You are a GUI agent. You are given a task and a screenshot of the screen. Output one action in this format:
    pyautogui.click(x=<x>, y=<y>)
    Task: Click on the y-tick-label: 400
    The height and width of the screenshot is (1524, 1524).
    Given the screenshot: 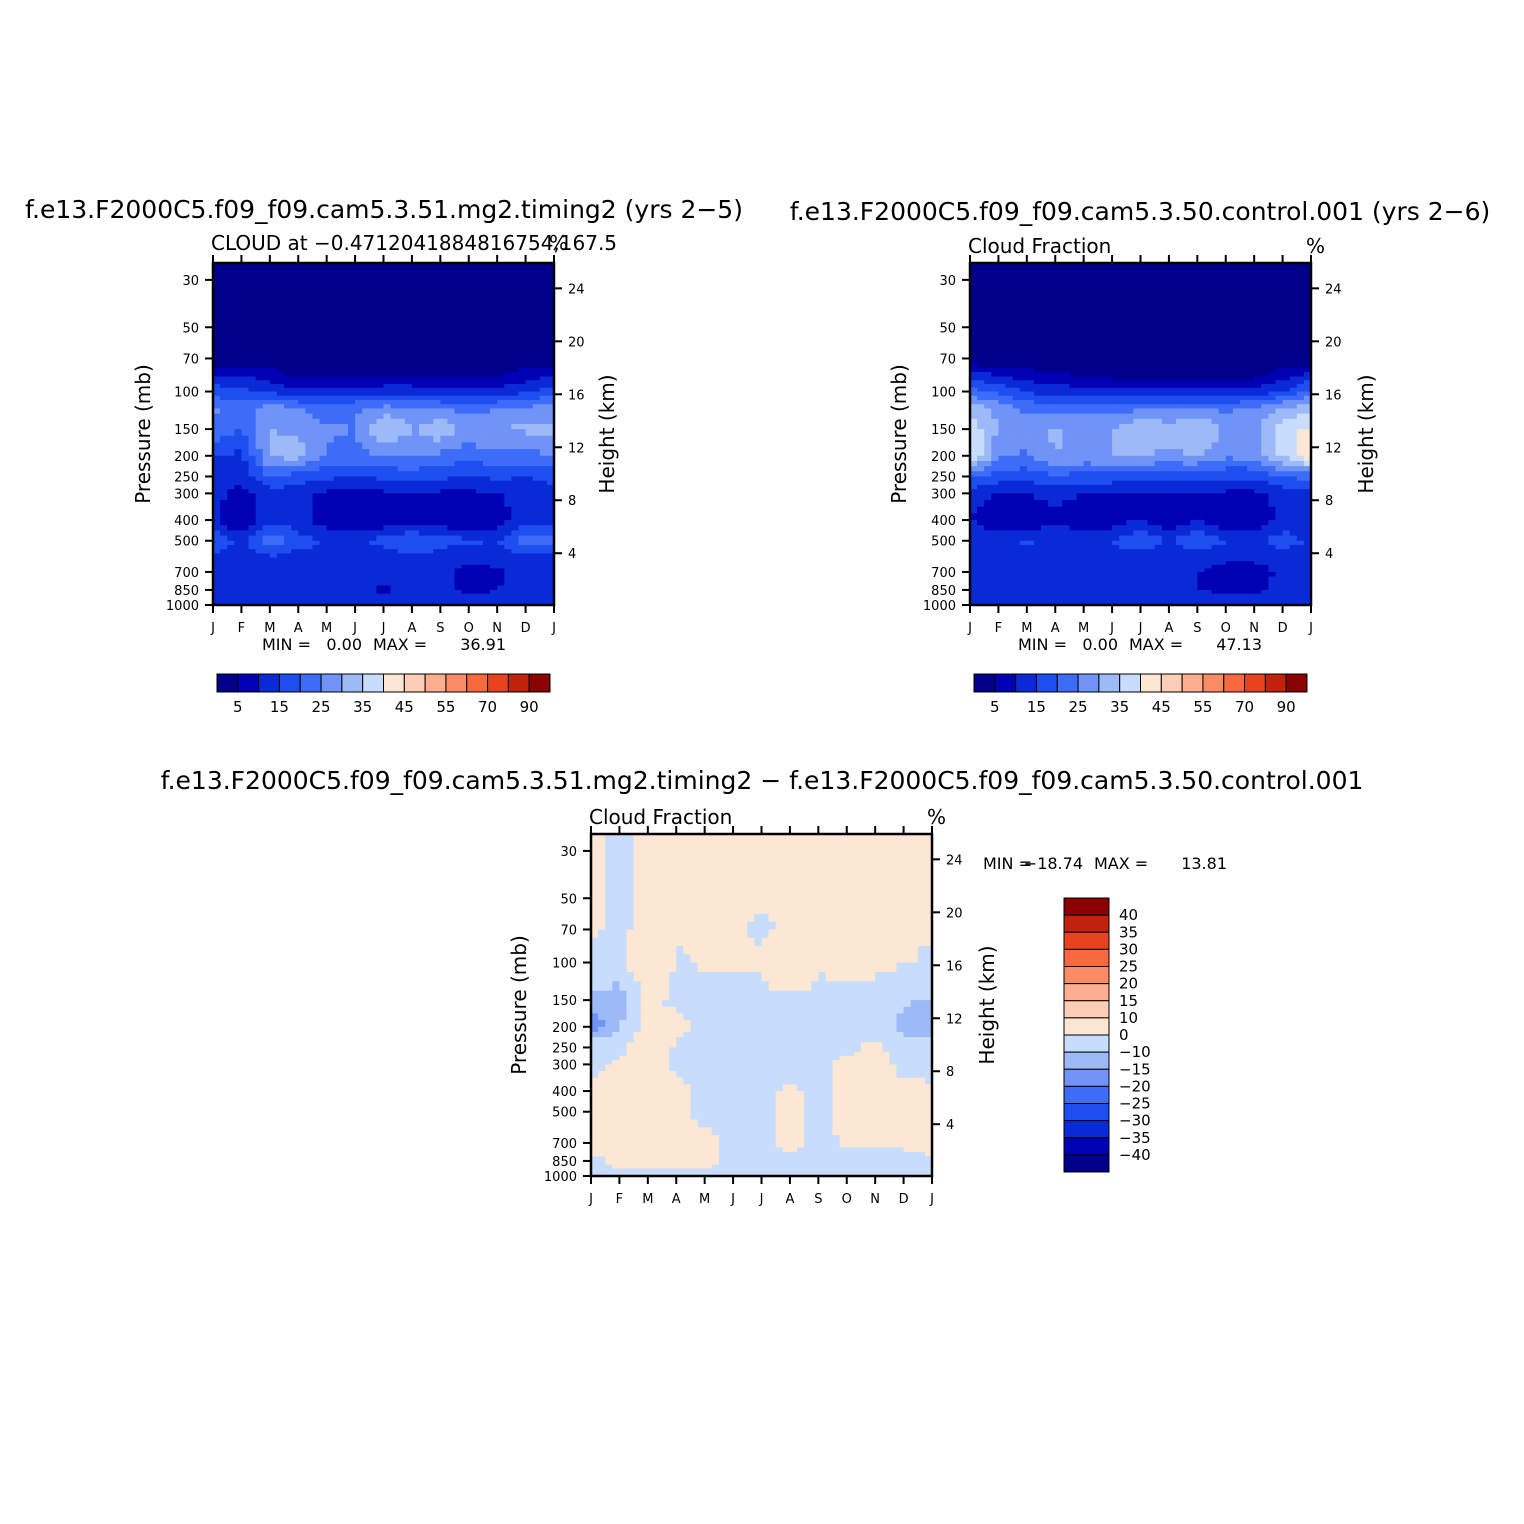 What is the action you would take?
    pyautogui.click(x=186, y=521)
    